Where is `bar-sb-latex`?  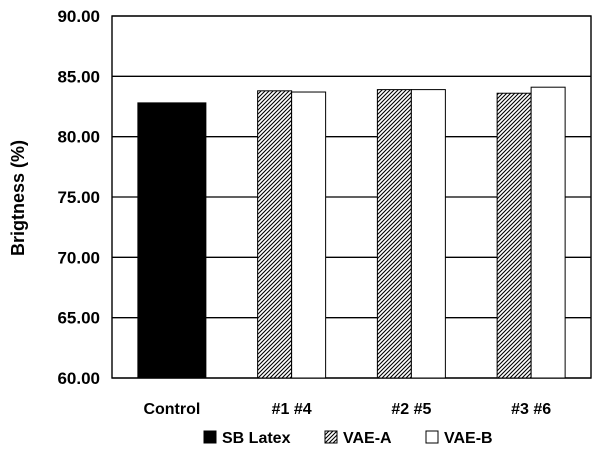 bar-sb-latex is located at coordinates (172, 240).